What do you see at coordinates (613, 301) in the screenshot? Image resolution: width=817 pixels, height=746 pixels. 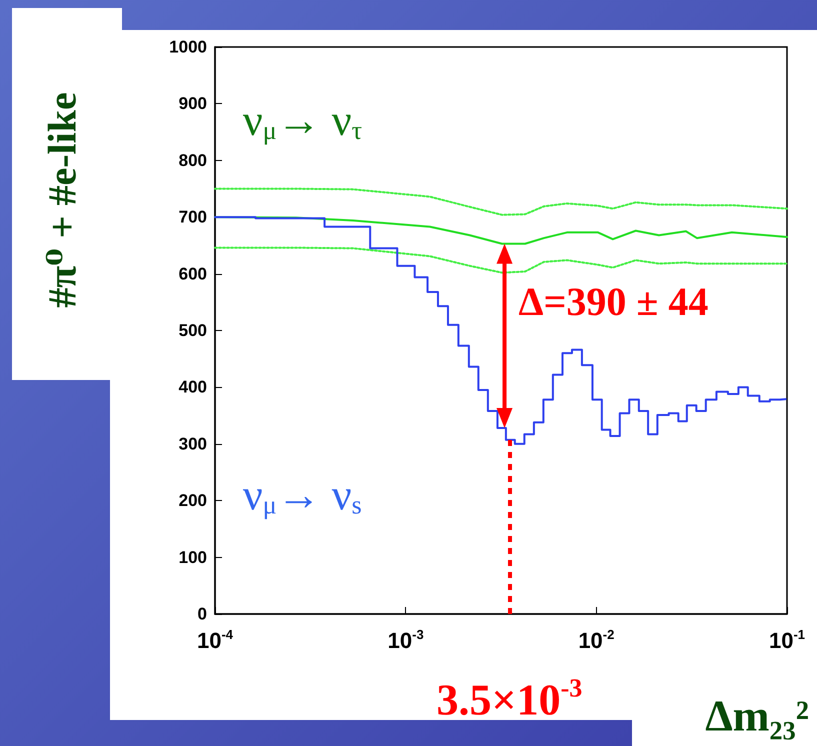 I see `annotation: Δ=390 ± 44` at bounding box center [613, 301].